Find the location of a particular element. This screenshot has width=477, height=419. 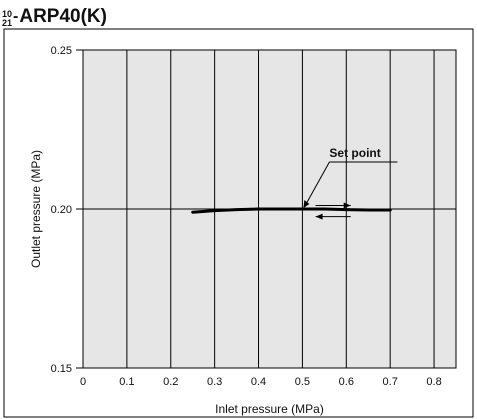

chart-title: 10 21 - ARP40(K) is located at coordinates (54, 14).